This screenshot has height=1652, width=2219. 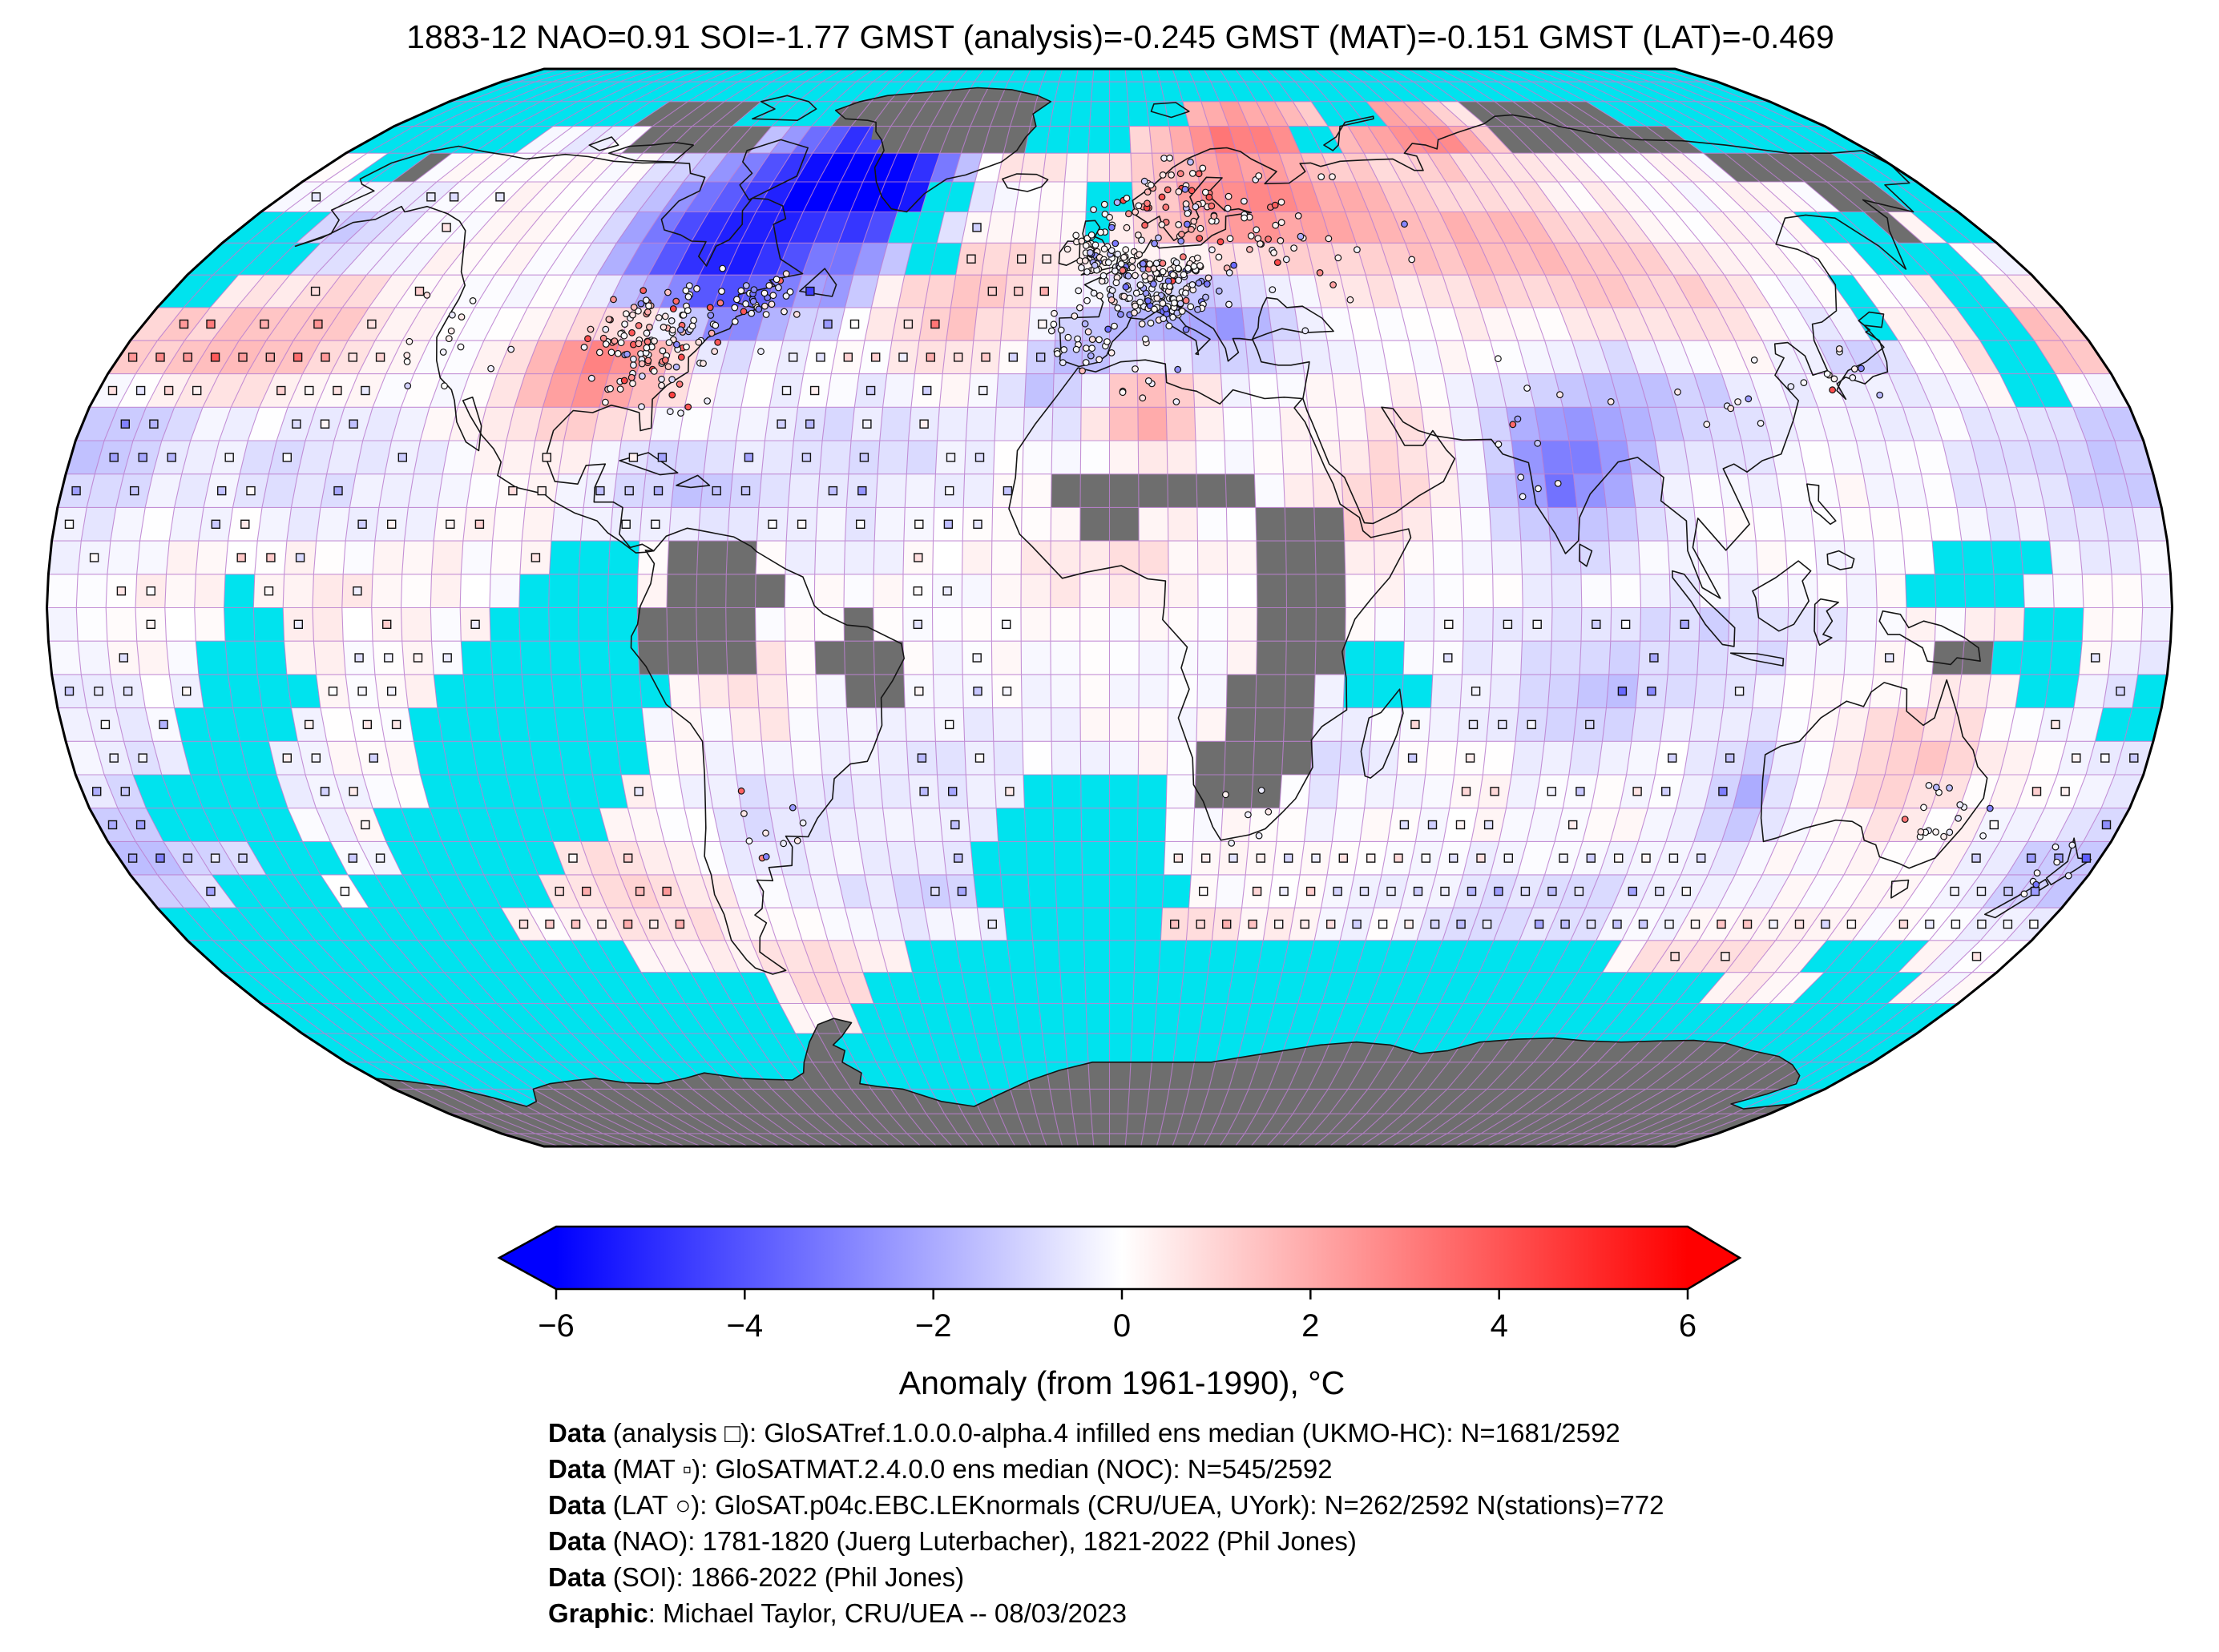 I want to click on svg-text: −2, so click(x=934, y=1326).